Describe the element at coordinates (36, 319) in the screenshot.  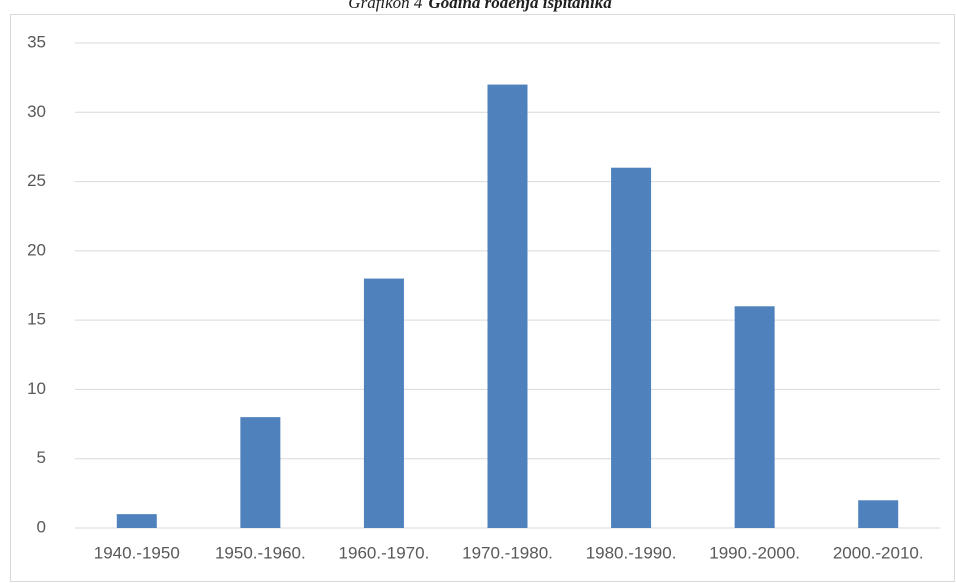
I see `y-tick-label: 15` at that location.